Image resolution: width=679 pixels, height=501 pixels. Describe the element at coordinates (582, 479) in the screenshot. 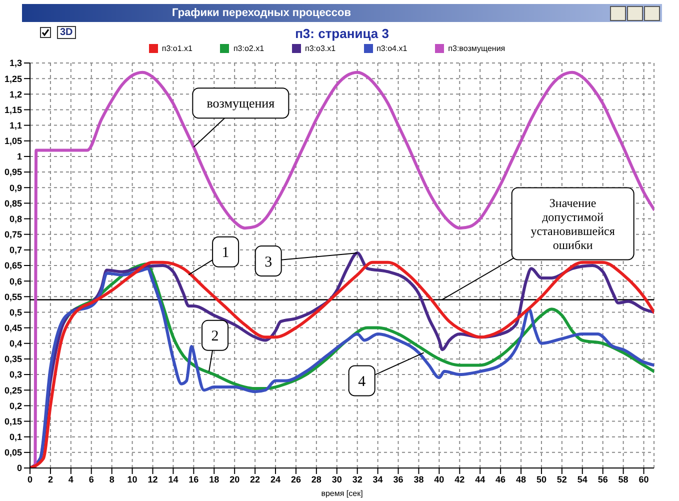

I see `x-tick-label: 54` at that location.